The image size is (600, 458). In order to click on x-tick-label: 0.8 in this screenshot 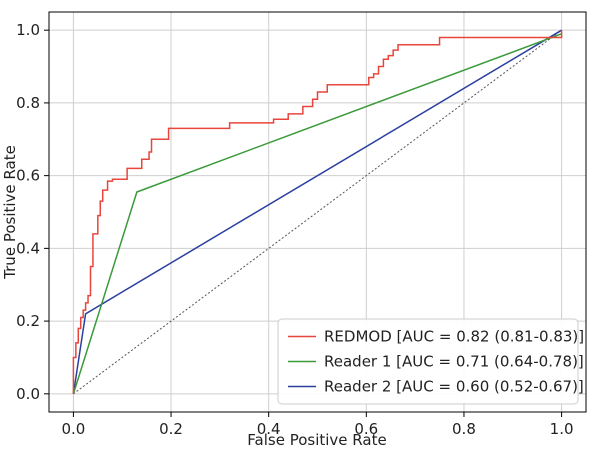, I will do `click(464, 429)`.